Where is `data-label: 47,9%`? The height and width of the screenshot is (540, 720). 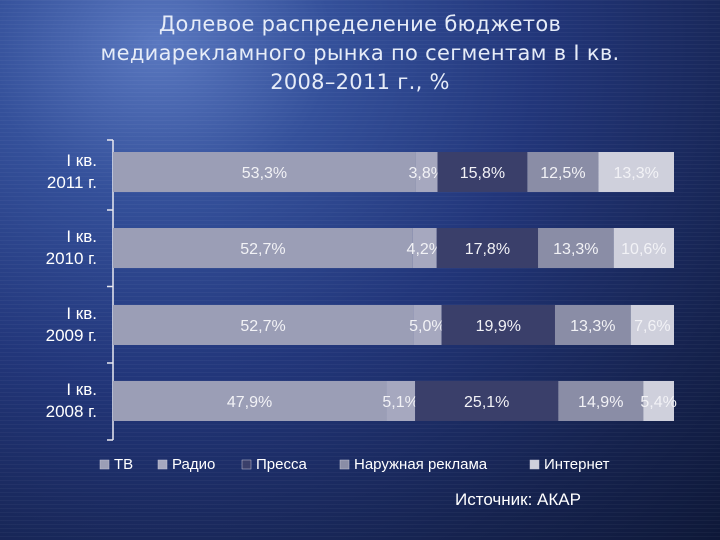
data-label: 47,9% is located at coordinates (249, 402).